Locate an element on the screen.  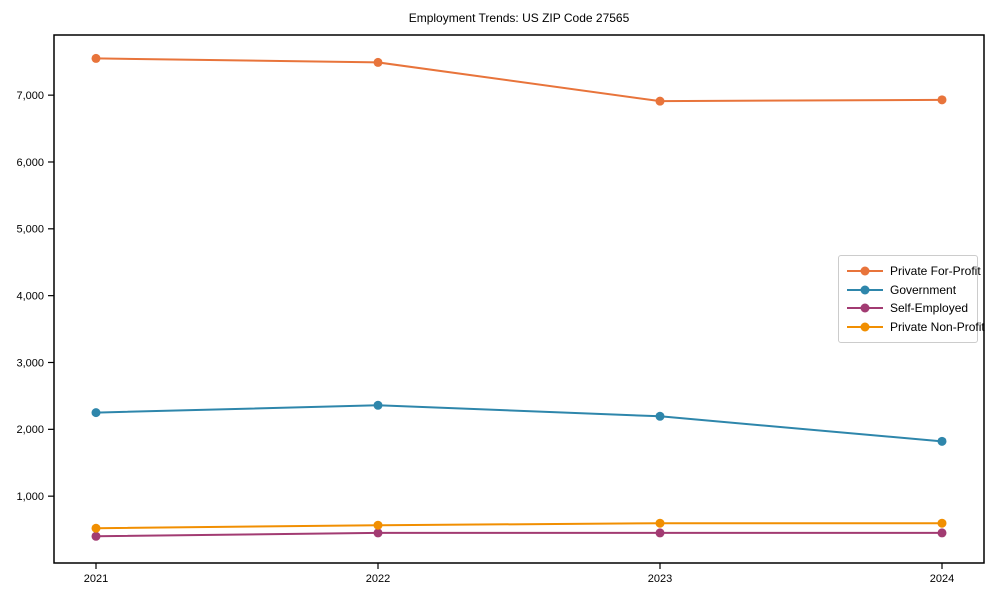
legend-label: Private For-Profit is located at coordinates (935, 271).